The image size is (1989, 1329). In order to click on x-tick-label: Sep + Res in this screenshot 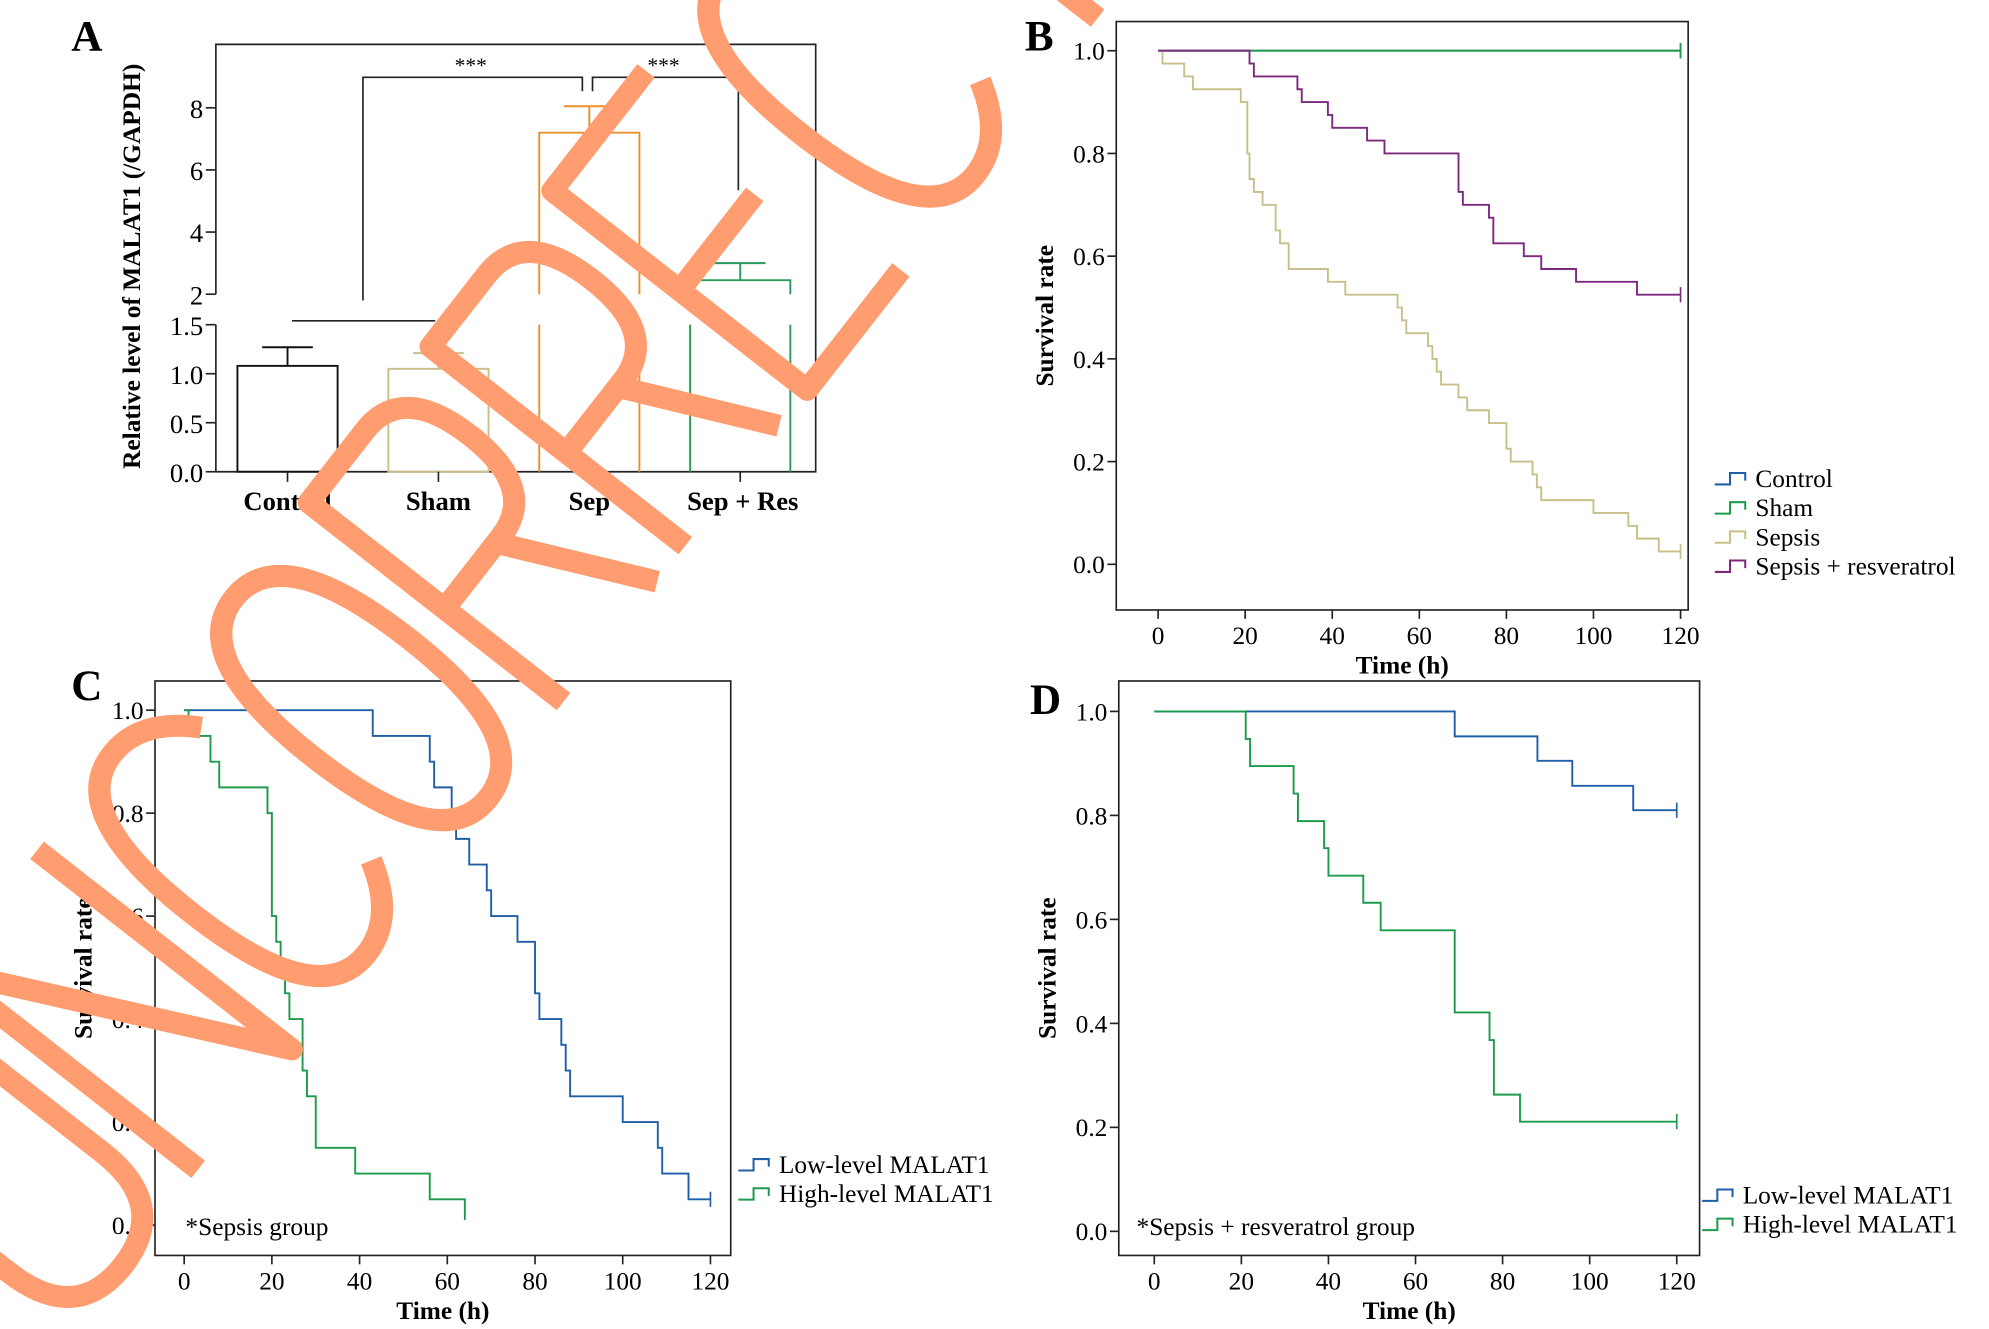, I will do `click(742, 501)`.